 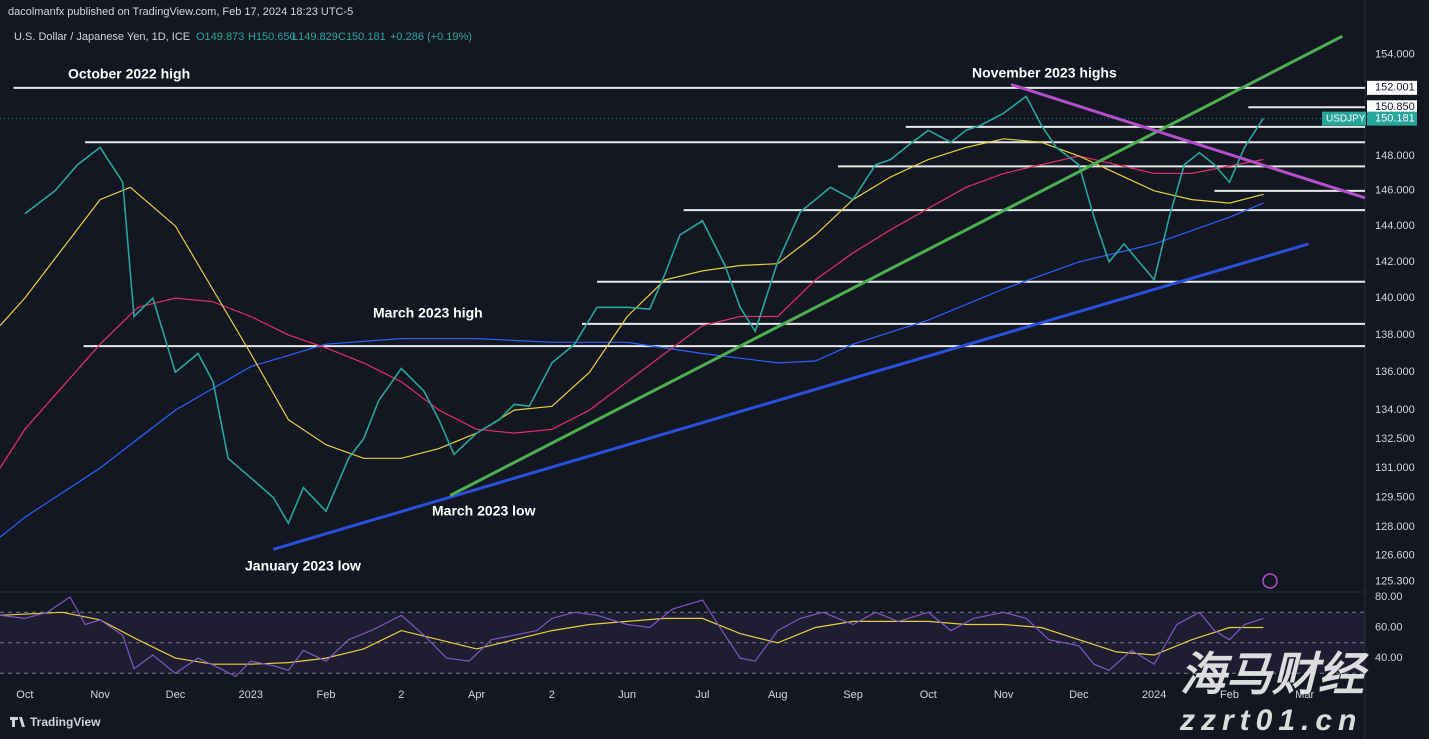 What do you see at coordinates (1389, 597) in the screenshot?
I see `y-tick-label: 80.00` at bounding box center [1389, 597].